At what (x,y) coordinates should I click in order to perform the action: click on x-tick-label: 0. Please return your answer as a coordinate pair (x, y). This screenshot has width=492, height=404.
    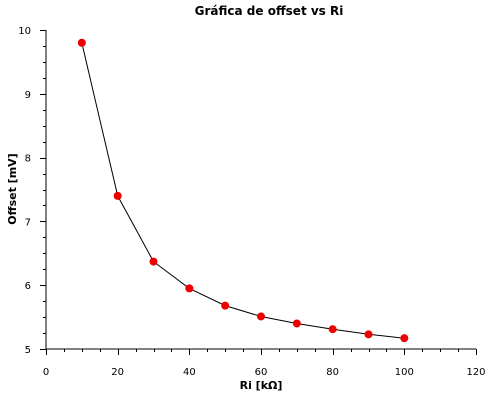
    Looking at the image, I should click on (46, 372).